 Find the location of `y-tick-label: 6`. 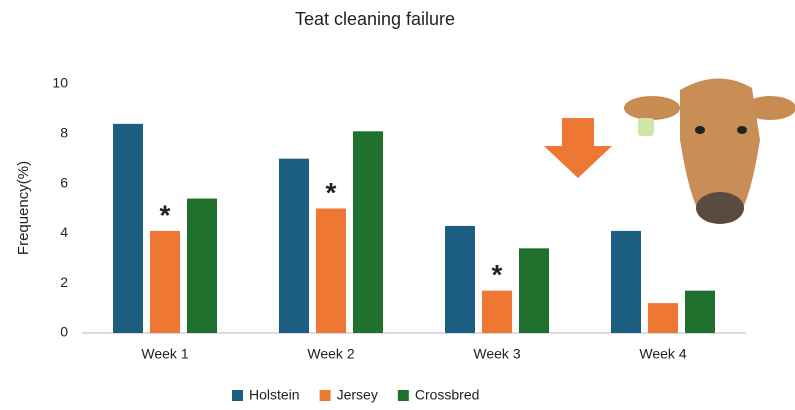

y-tick-label: 6 is located at coordinates (64, 182).